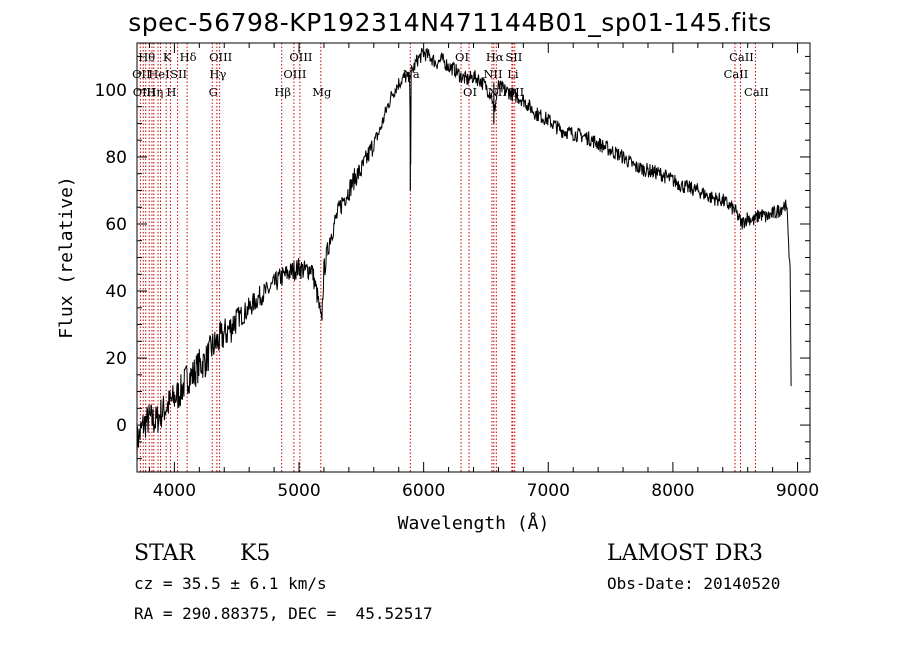 This screenshot has width=900, height=649. What do you see at coordinates (694, 583) in the screenshot?
I see `obs-date: Obs-Date: 20140520` at bounding box center [694, 583].